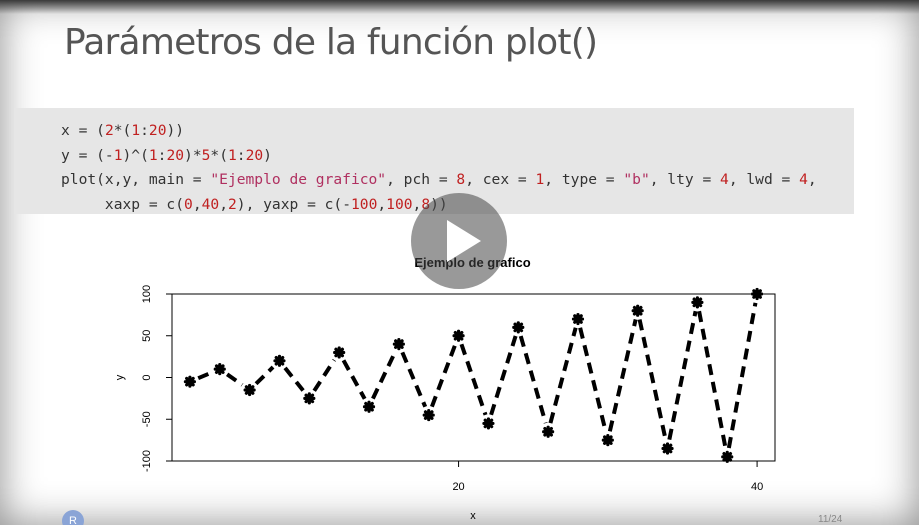 This screenshot has width=919, height=525. What do you see at coordinates (457, 131) in the screenshot?
I see `code-line: x = (2*(1:20))` at bounding box center [457, 131].